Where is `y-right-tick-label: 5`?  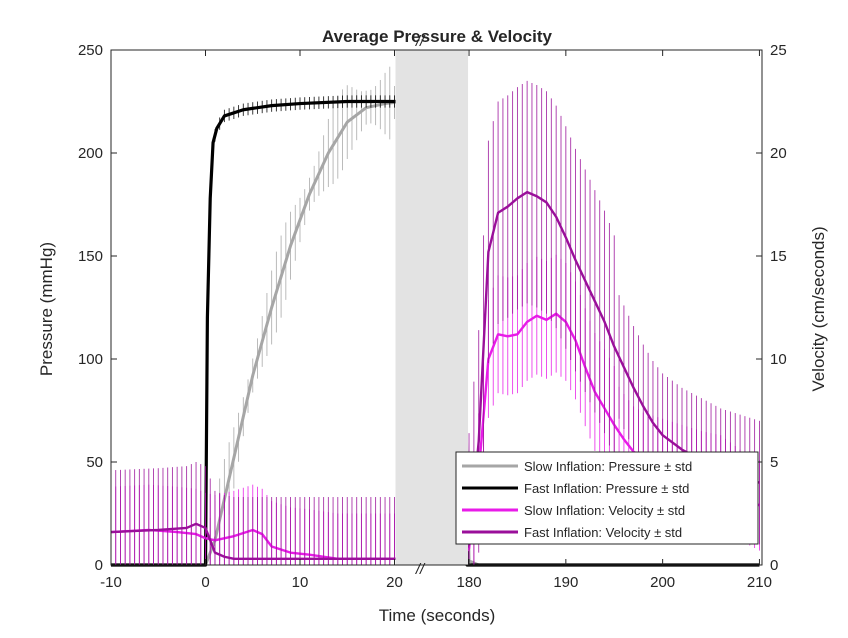 y-right-tick-label: 5 is located at coordinates (774, 462).